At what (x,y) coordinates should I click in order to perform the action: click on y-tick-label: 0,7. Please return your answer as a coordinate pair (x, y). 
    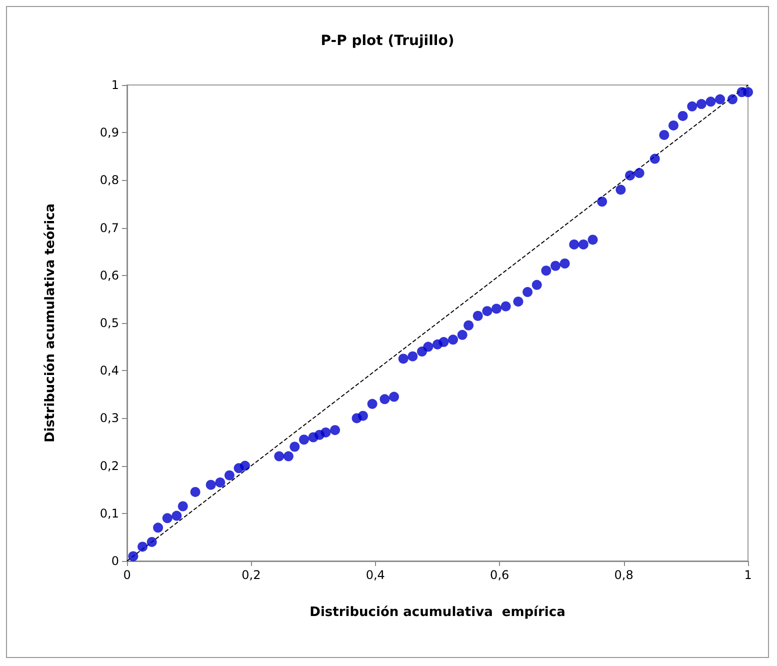
    Looking at the image, I should click on (109, 227).